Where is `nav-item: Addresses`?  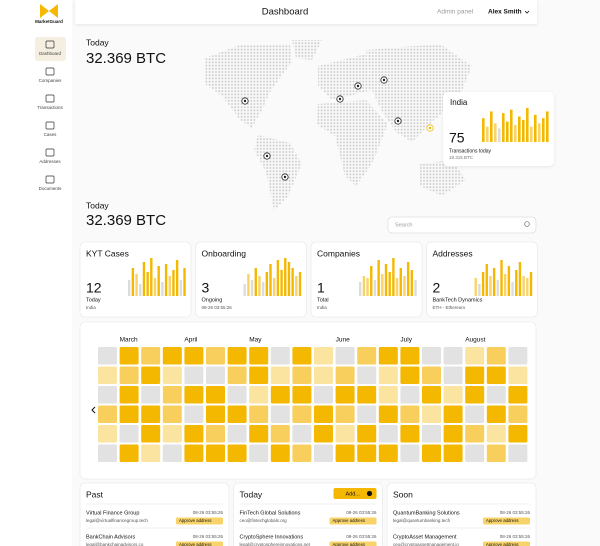 nav-item: Addresses is located at coordinates (50, 161).